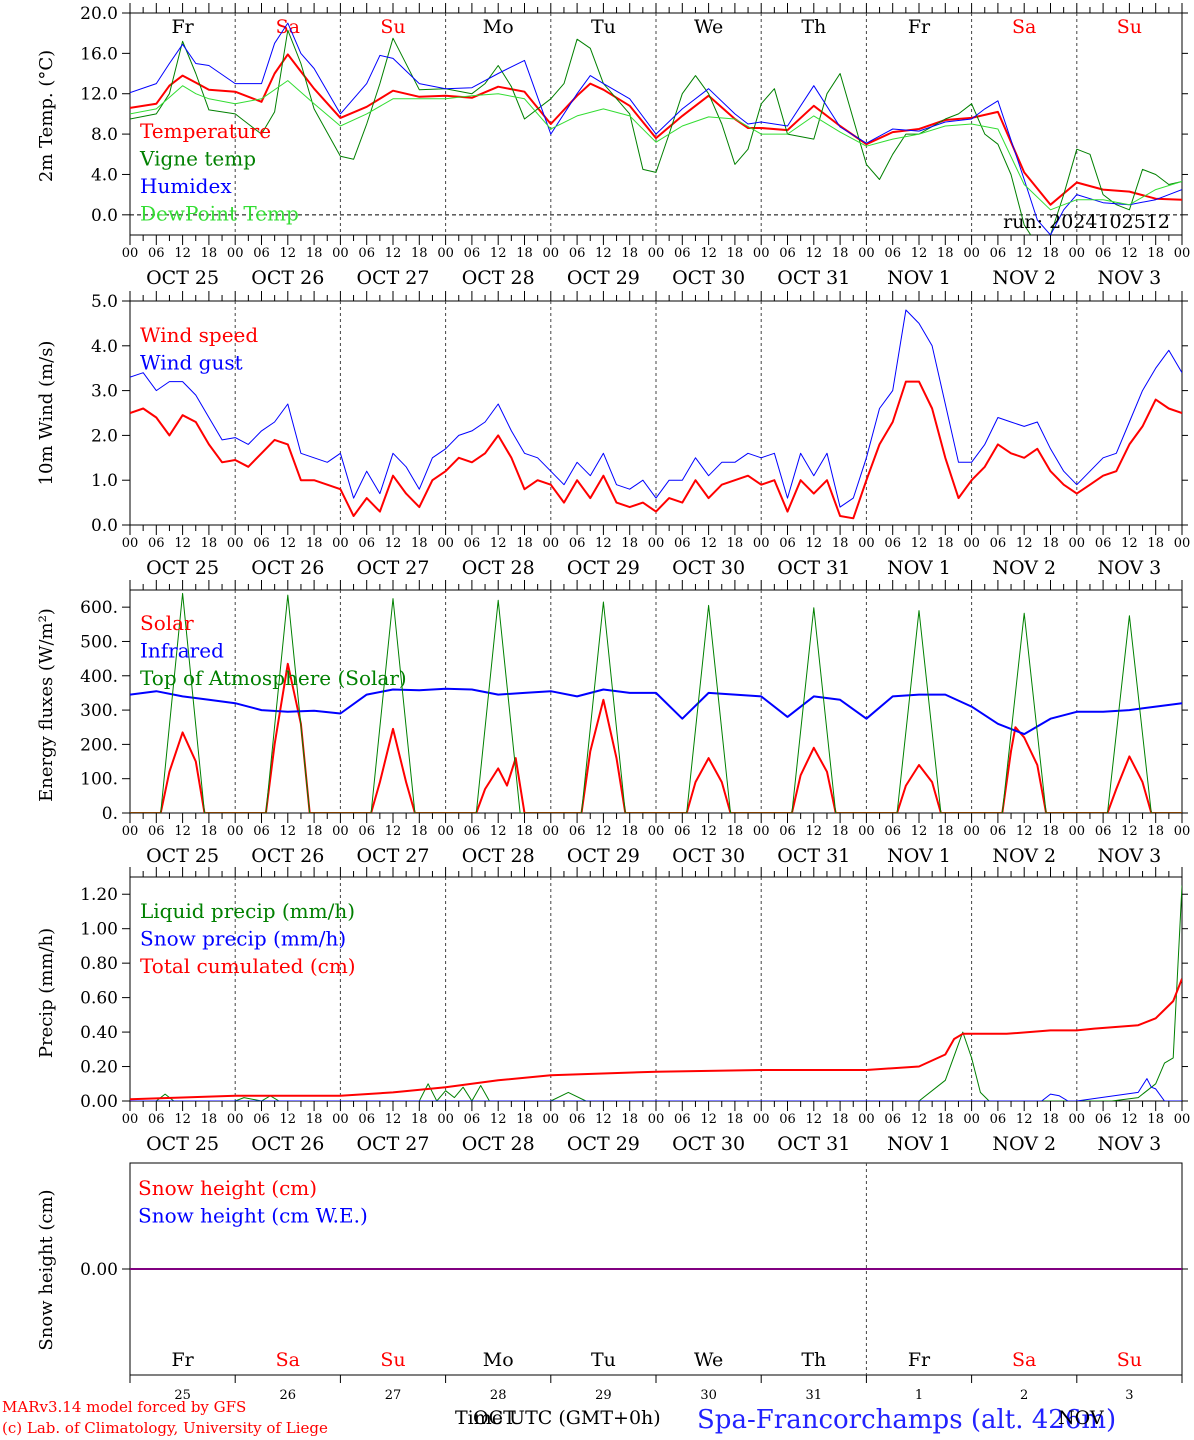  Describe the element at coordinates (288, 1395) in the screenshot. I see `day-number-label: 26` at that location.